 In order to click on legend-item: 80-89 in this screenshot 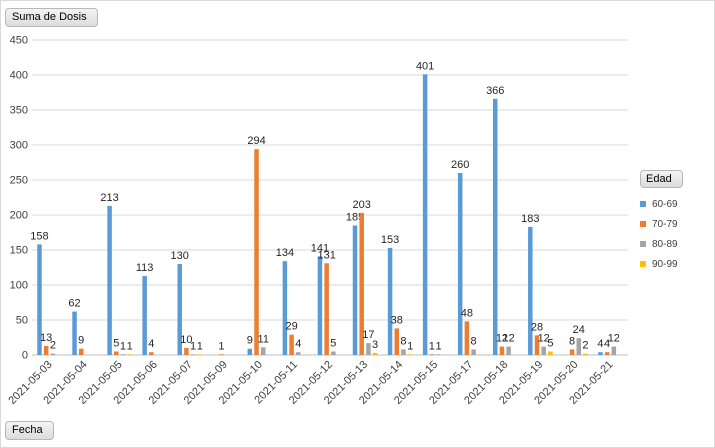, I will do `click(661, 244)`.